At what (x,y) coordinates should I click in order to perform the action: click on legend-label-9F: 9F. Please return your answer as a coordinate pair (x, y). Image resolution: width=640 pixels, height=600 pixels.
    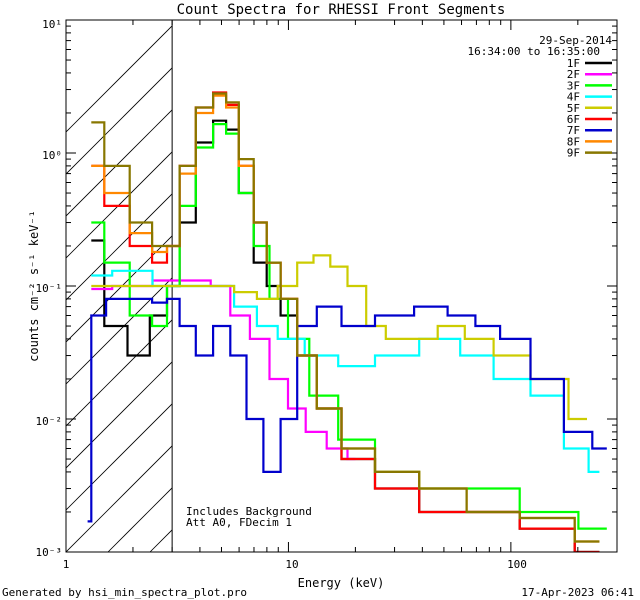
    Looking at the image, I should click on (573, 153).